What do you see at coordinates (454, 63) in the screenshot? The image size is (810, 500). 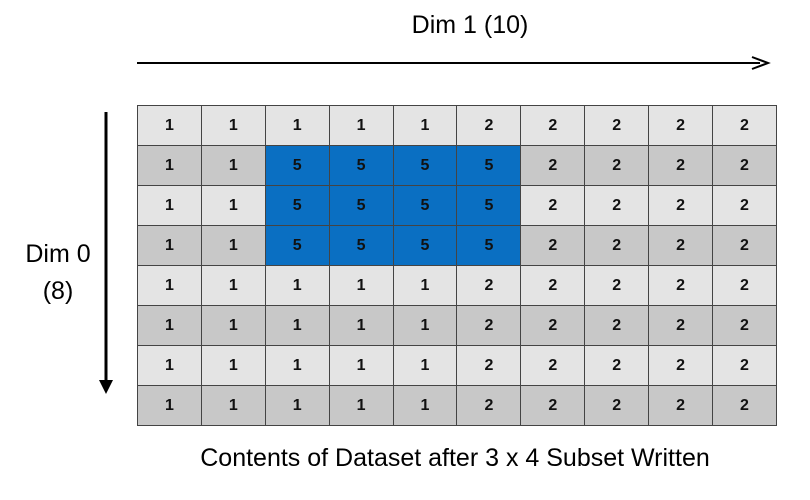 I see `dim1-arrow` at bounding box center [454, 63].